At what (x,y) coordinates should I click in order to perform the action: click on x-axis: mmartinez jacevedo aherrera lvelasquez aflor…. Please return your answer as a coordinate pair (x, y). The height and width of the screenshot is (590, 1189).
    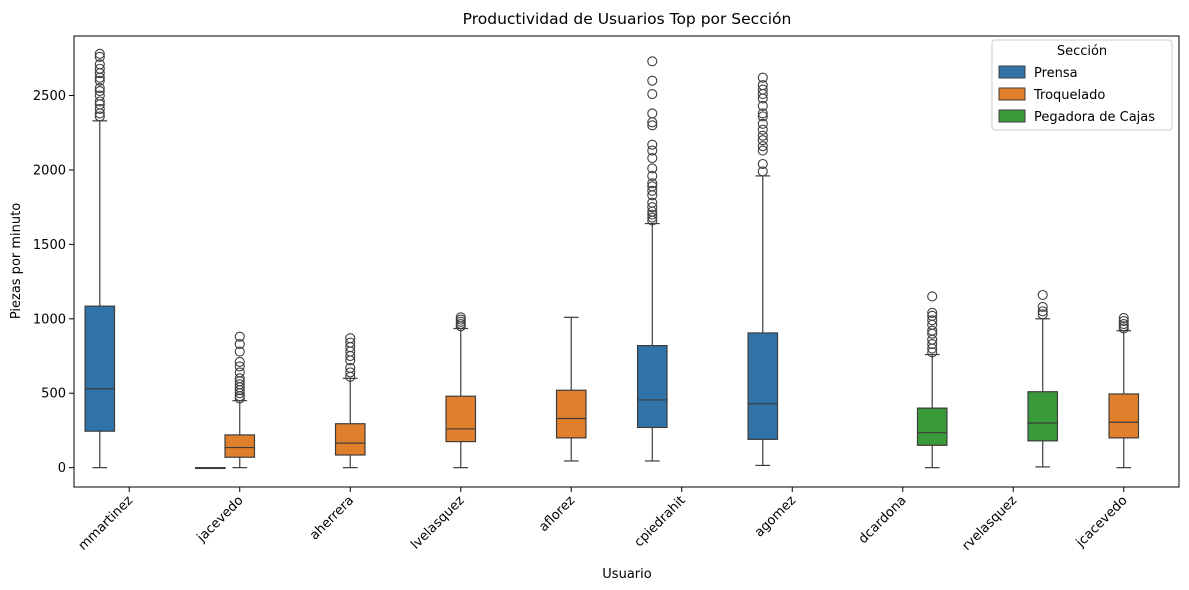
    Looking at the image, I should click on (603, 520).